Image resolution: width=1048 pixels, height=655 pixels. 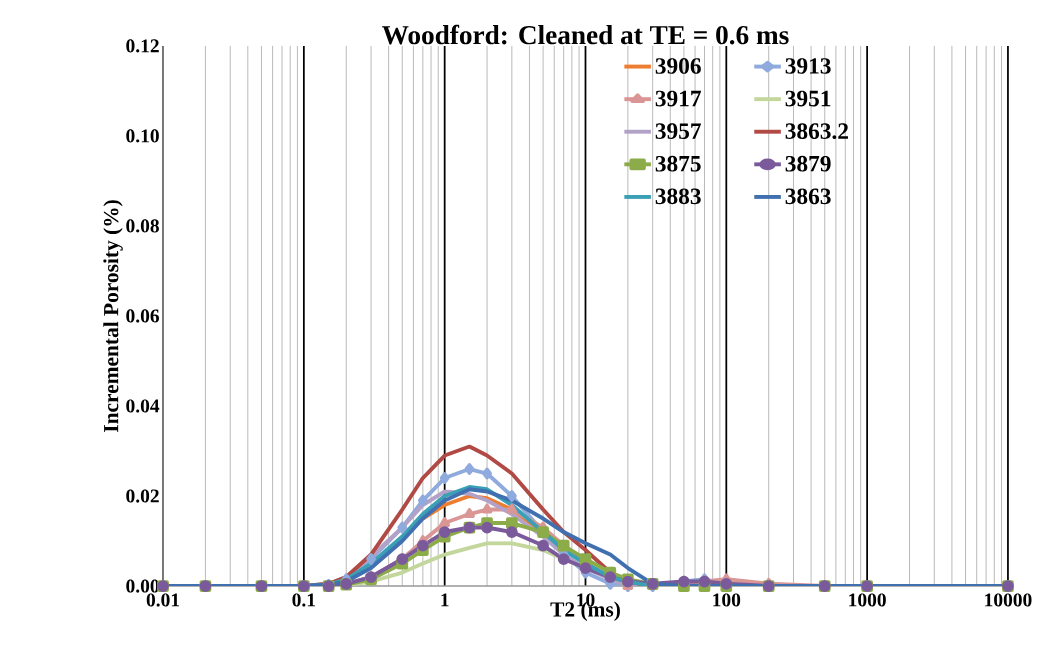 I want to click on x-tick-label: 0.01, so click(x=163, y=600).